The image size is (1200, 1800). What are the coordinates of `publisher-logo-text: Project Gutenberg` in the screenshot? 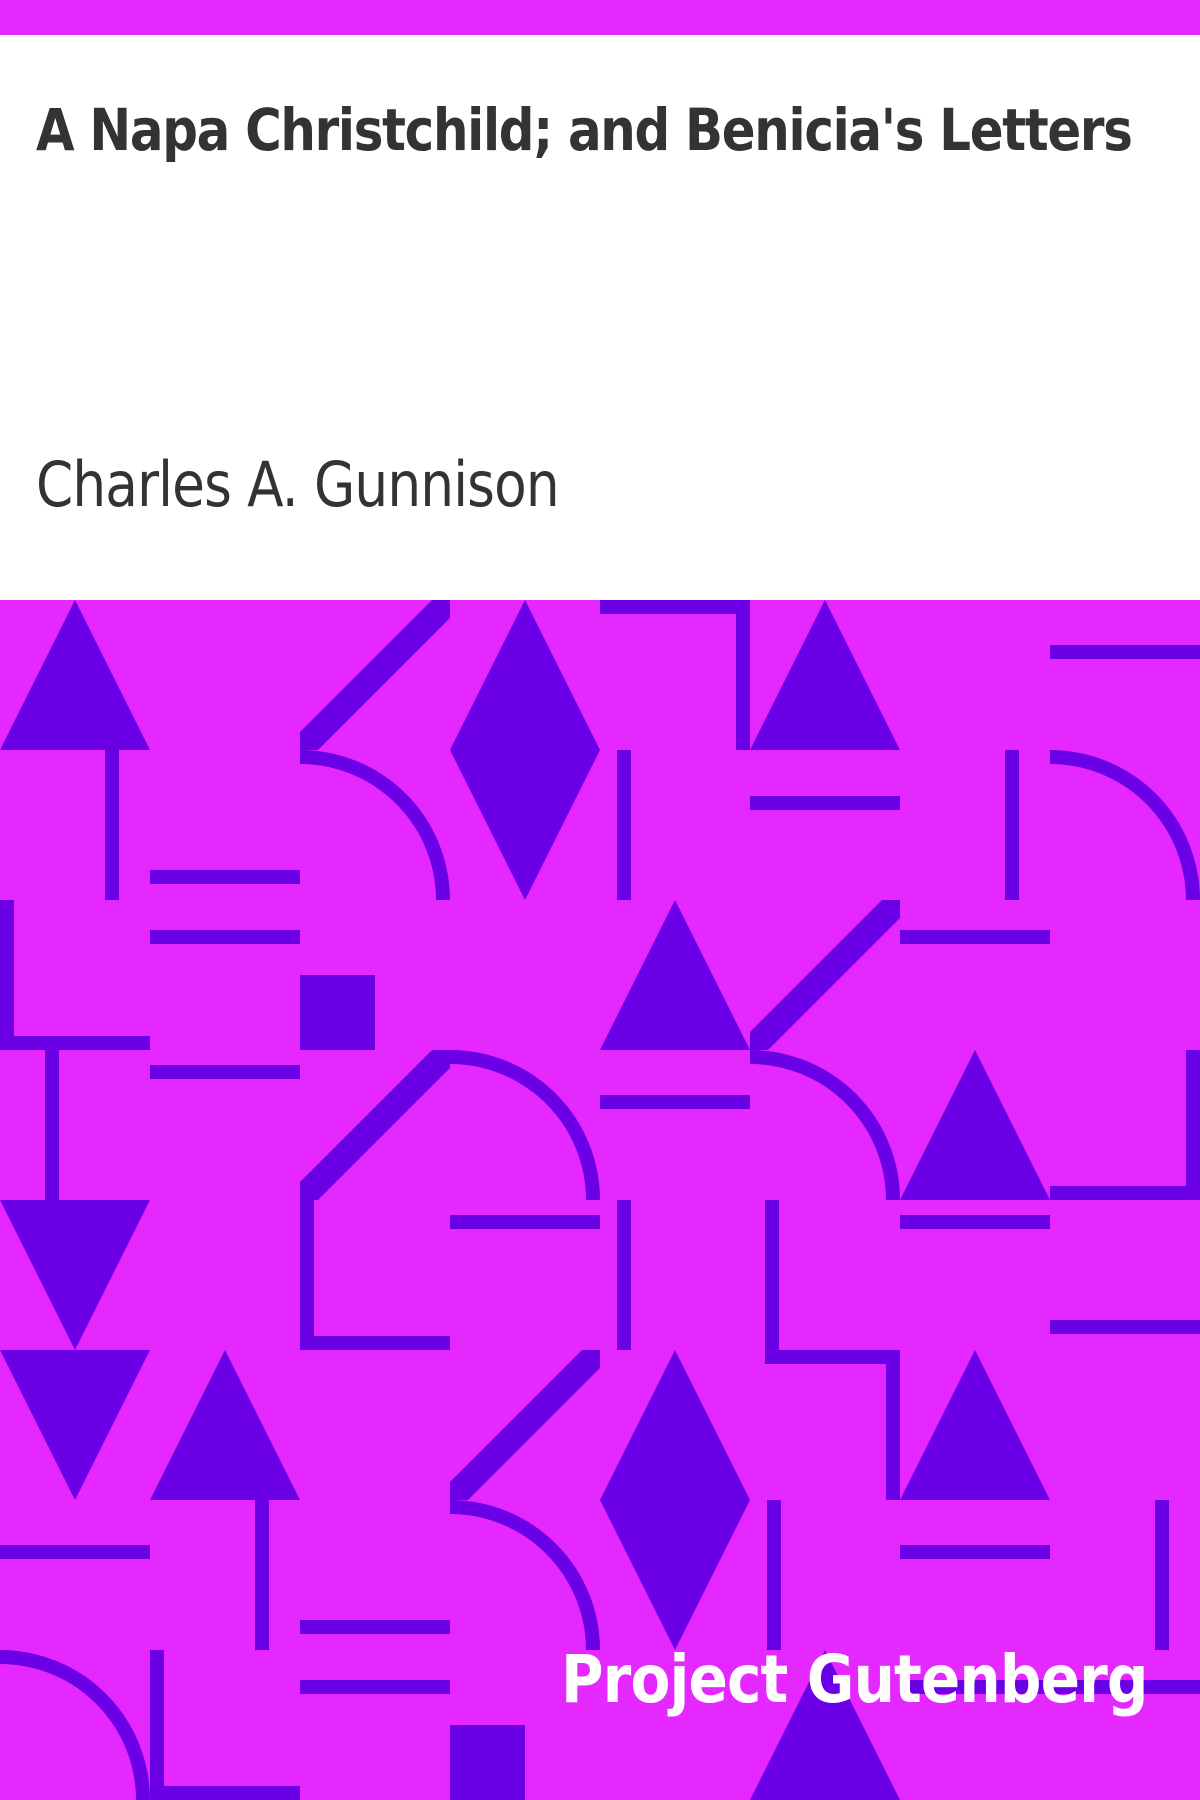 It's located at (854, 1679).